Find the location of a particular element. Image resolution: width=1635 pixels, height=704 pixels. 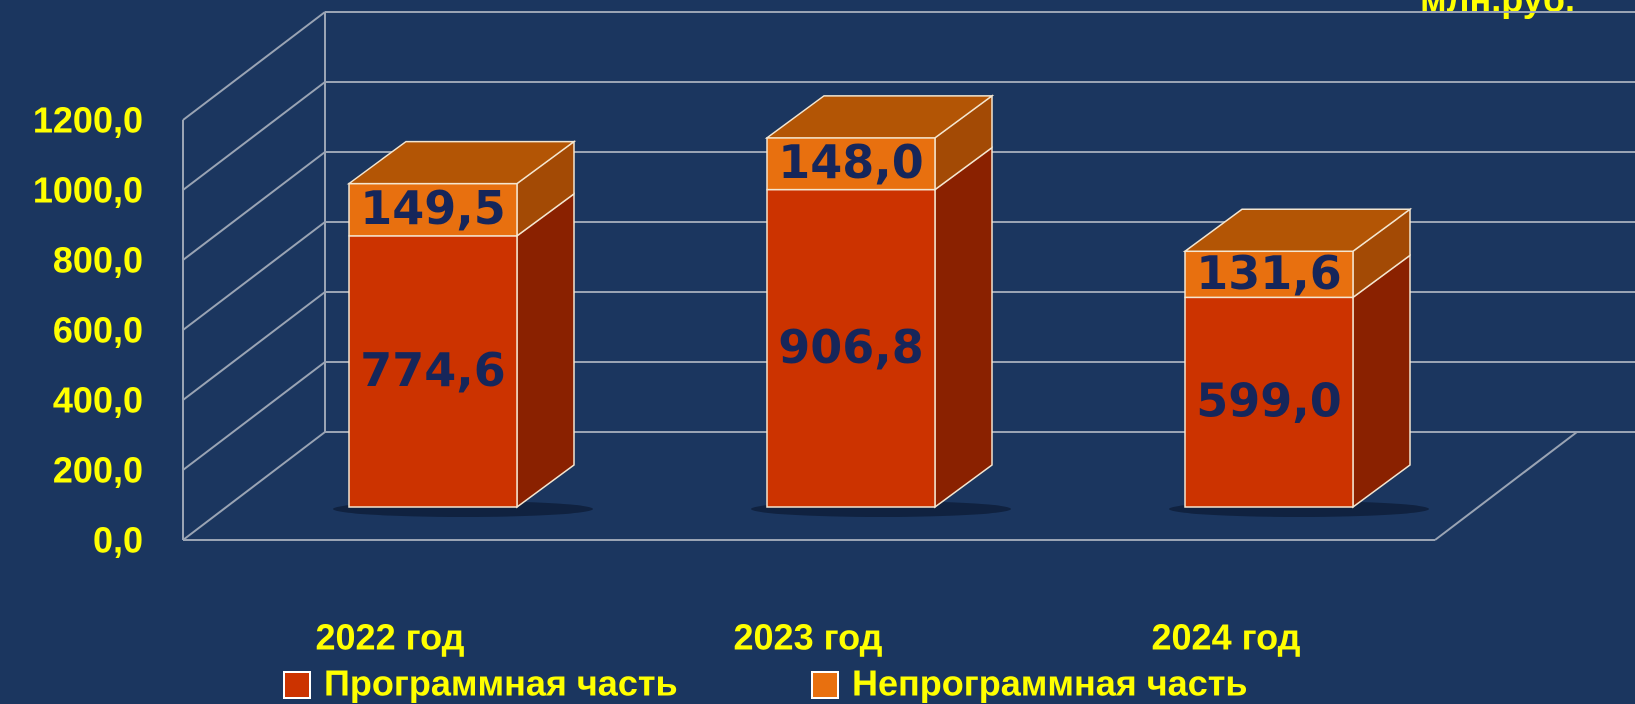

legend-label: Программная часть is located at coordinates (501, 683).